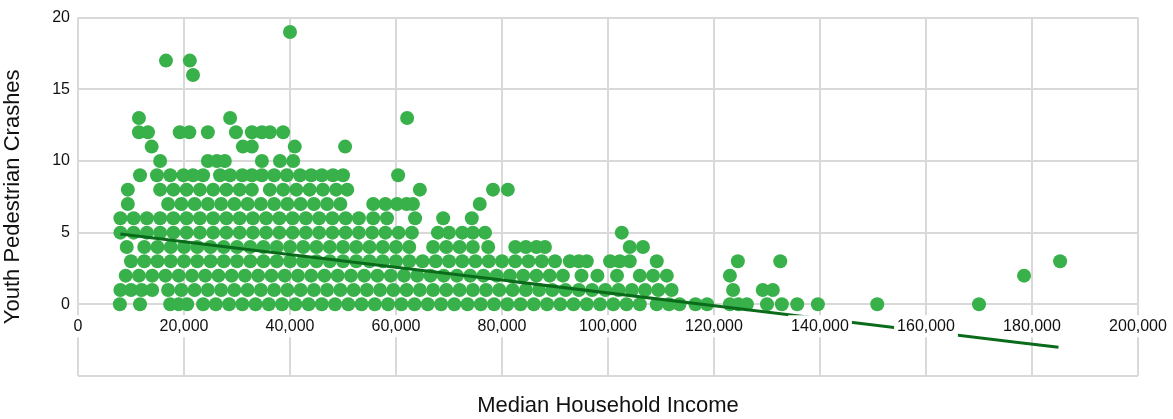  I want to click on x-tick-label: 200,000, so click(1138, 325).